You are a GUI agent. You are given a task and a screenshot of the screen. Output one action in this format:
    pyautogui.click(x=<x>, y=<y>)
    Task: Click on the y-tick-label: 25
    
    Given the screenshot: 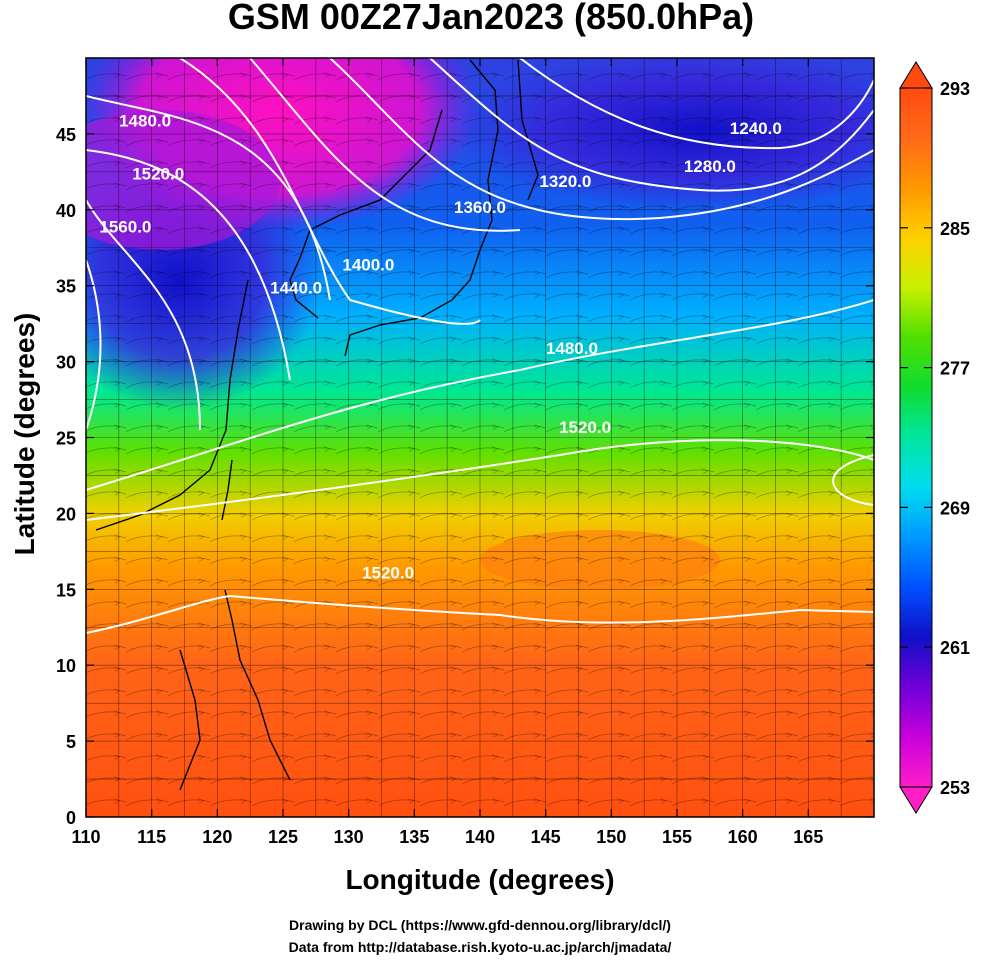 What is the action you would take?
    pyautogui.click(x=66, y=439)
    